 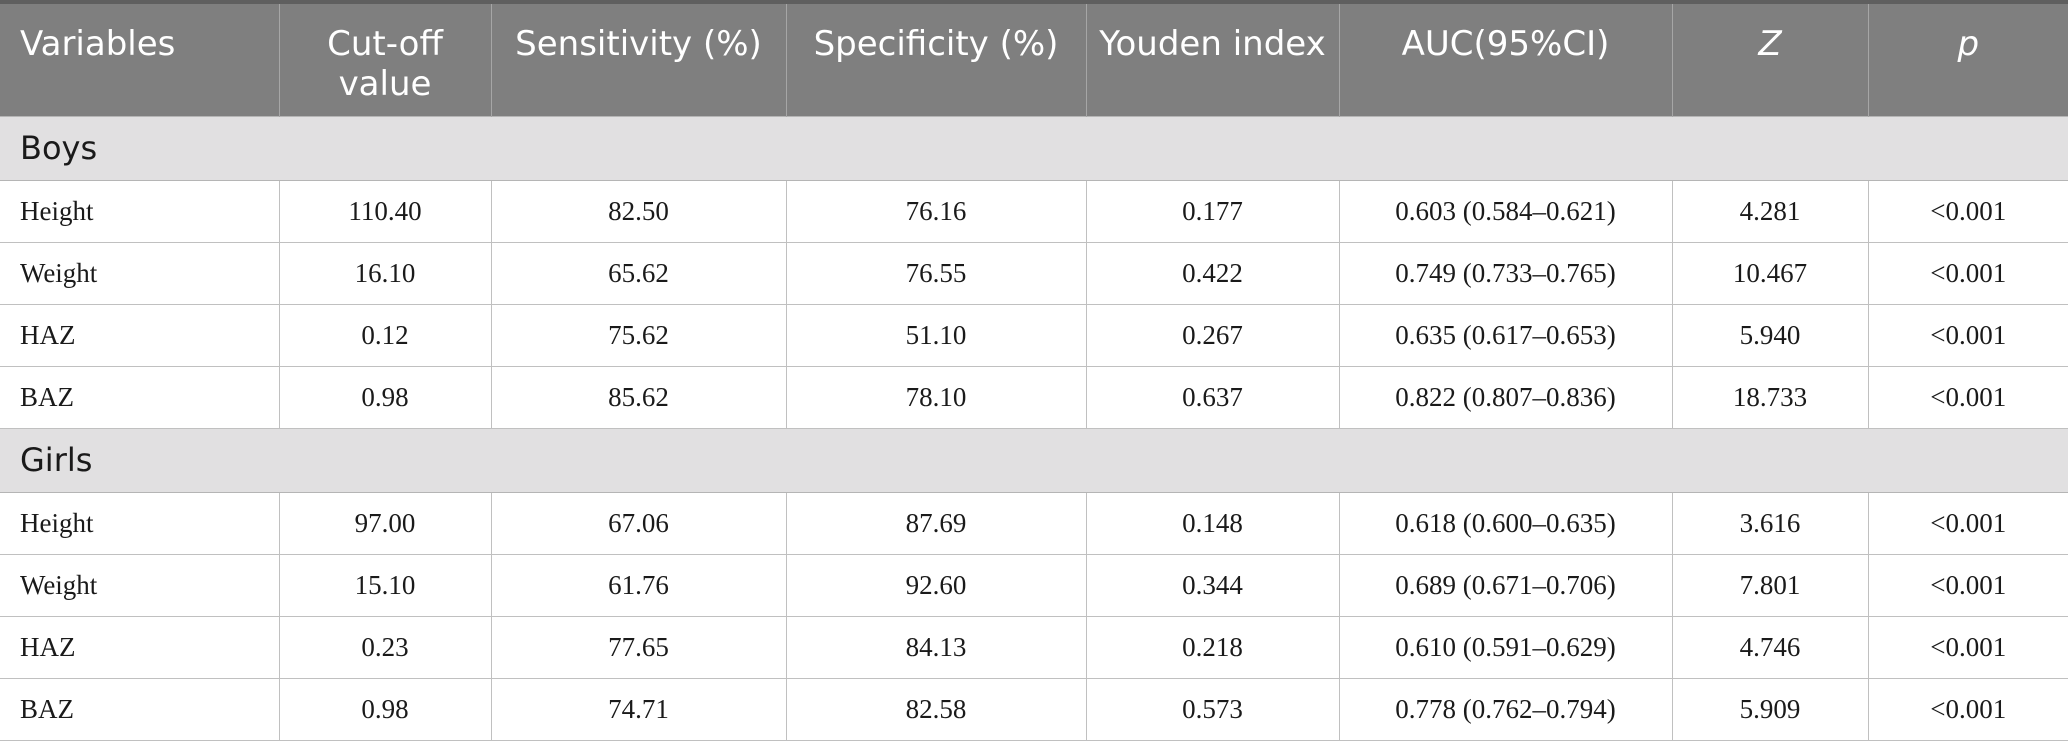 What do you see at coordinates (936, 585) in the screenshot?
I see `cell-specificity: 92.60` at bounding box center [936, 585].